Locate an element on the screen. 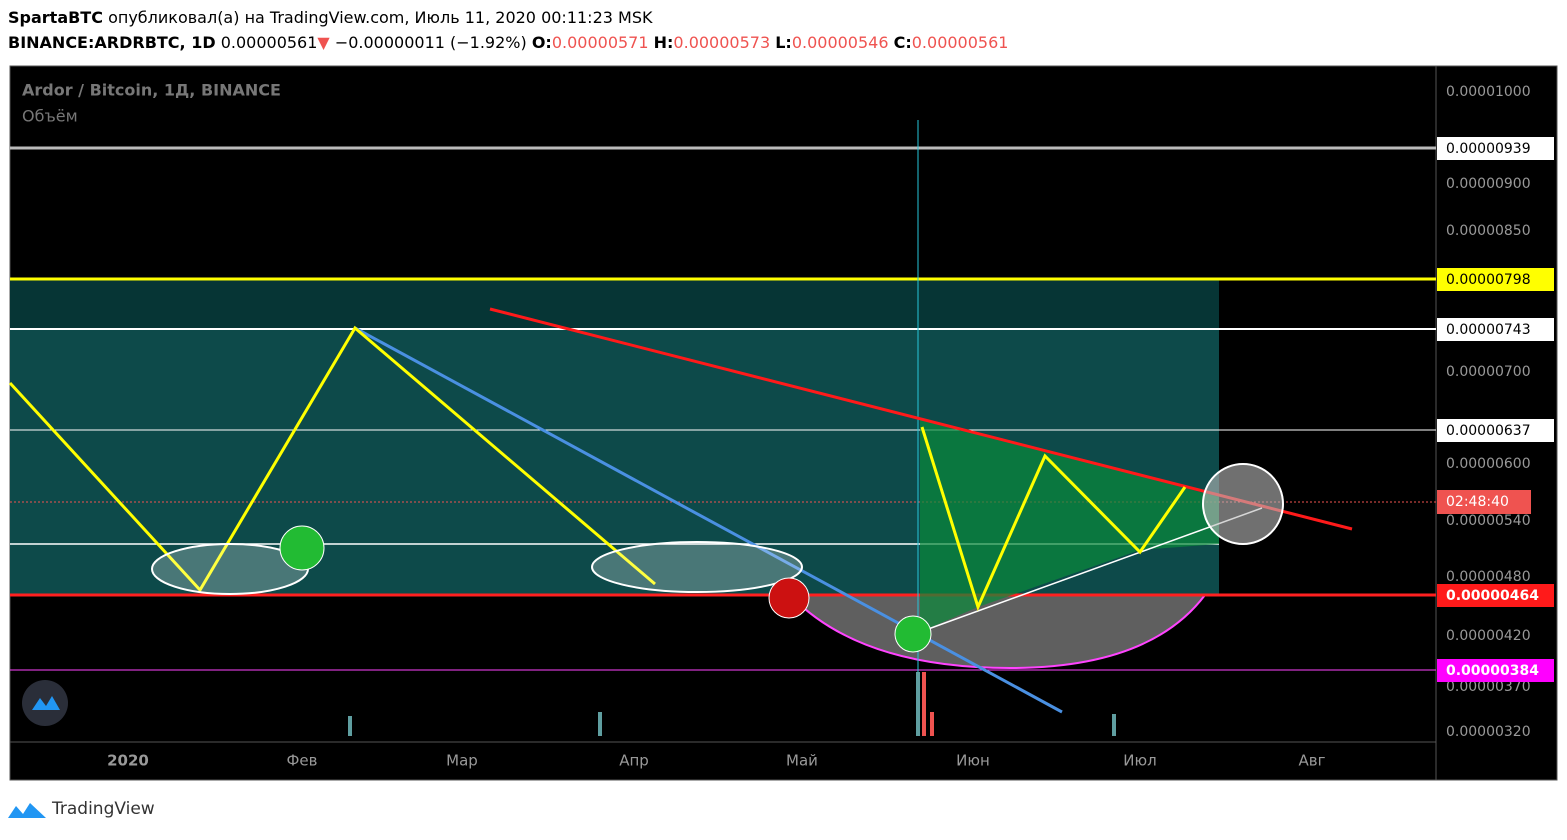 This screenshot has width=1567, height=840. level-label: 0.00000939 is located at coordinates (1488, 149).